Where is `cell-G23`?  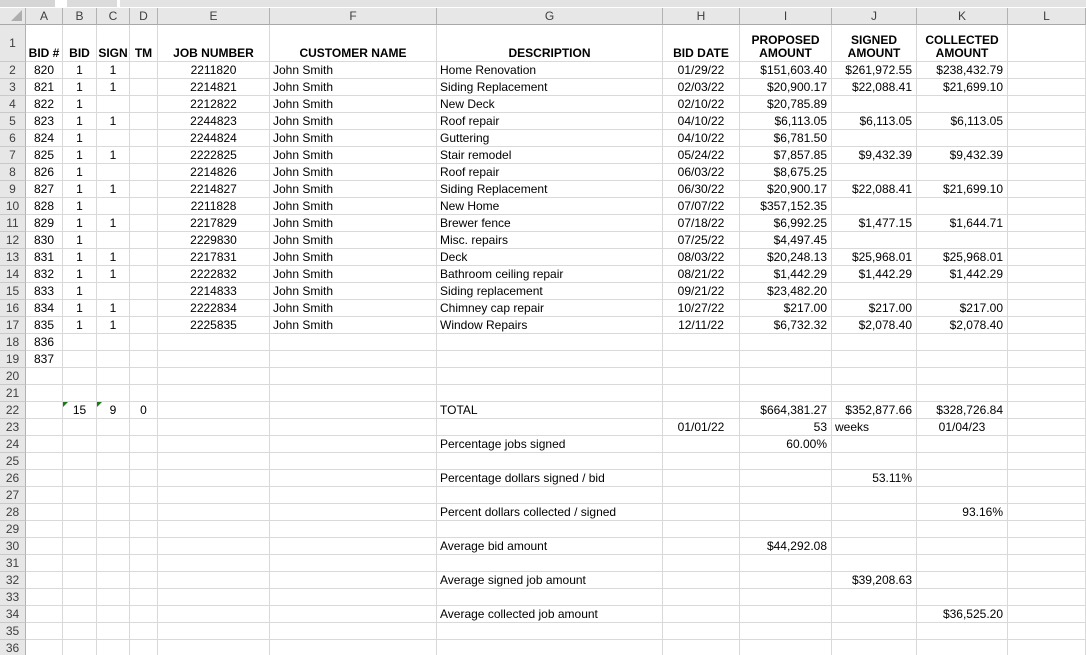 cell-G23 is located at coordinates (550, 427).